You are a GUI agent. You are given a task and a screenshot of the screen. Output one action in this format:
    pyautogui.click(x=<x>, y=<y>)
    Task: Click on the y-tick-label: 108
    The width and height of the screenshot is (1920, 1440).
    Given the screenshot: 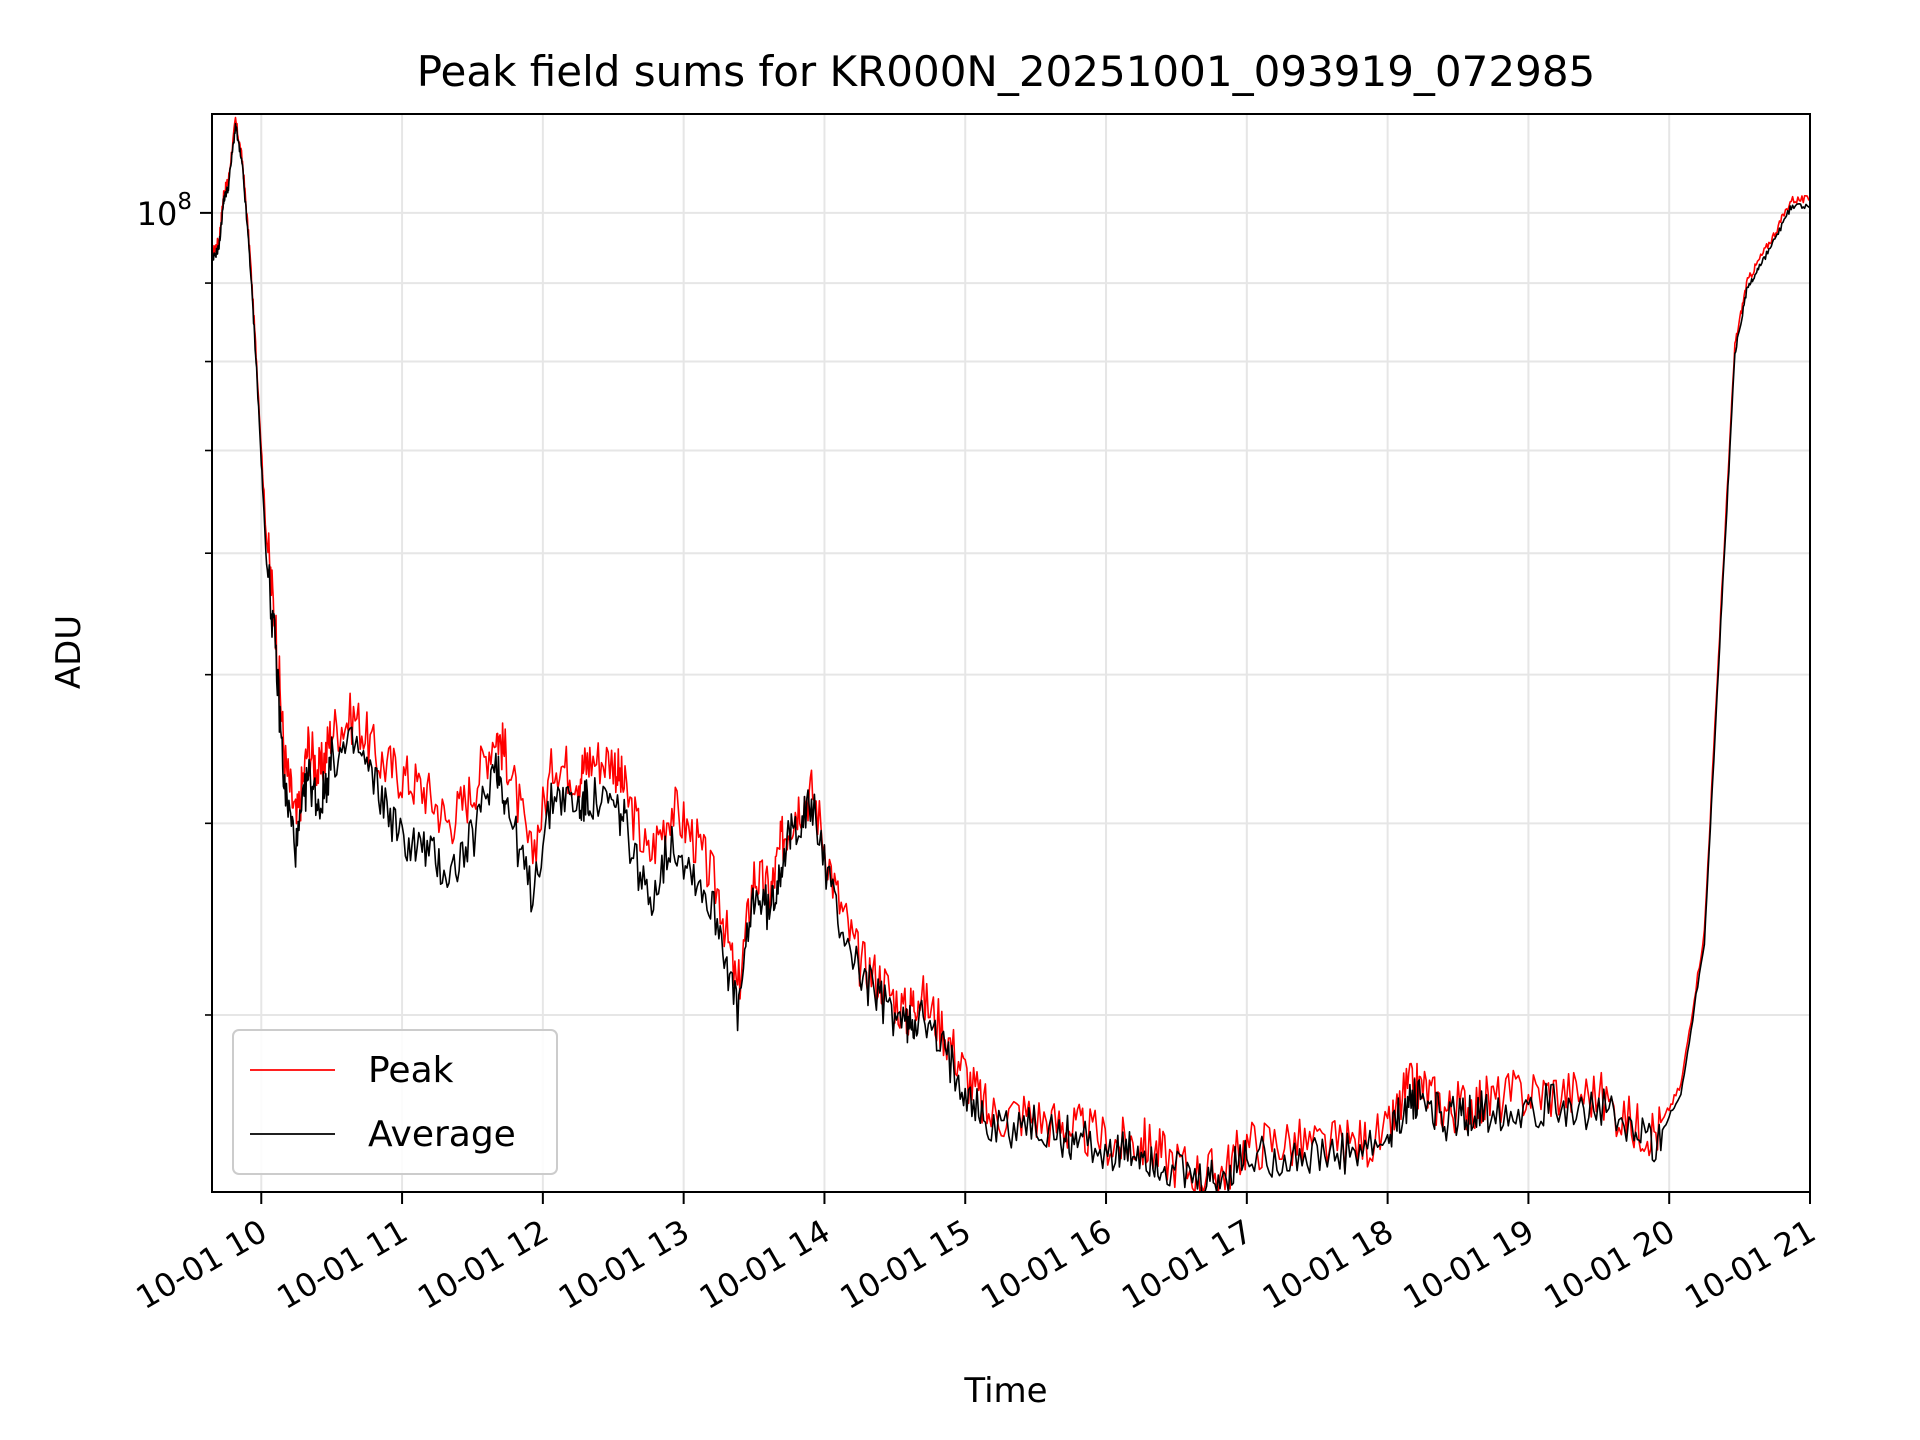 What is the action you would take?
    pyautogui.click(x=164, y=211)
    